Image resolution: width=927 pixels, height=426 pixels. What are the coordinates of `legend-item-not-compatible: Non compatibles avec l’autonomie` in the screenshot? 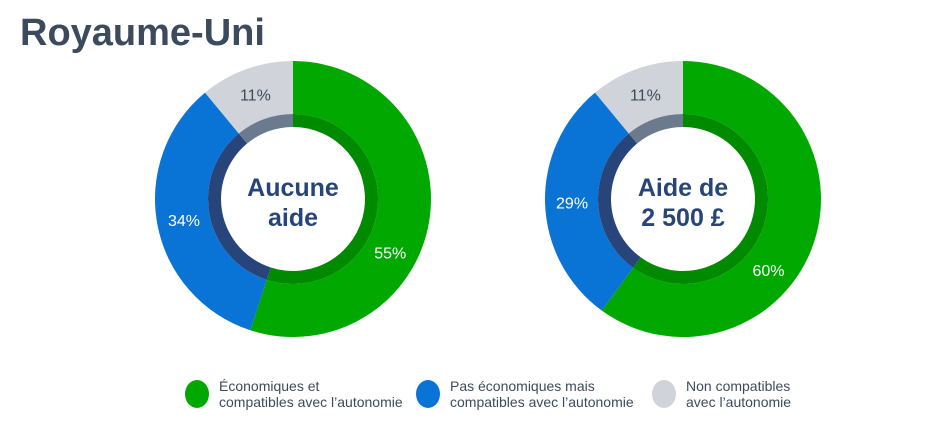 It's located at (774, 394).